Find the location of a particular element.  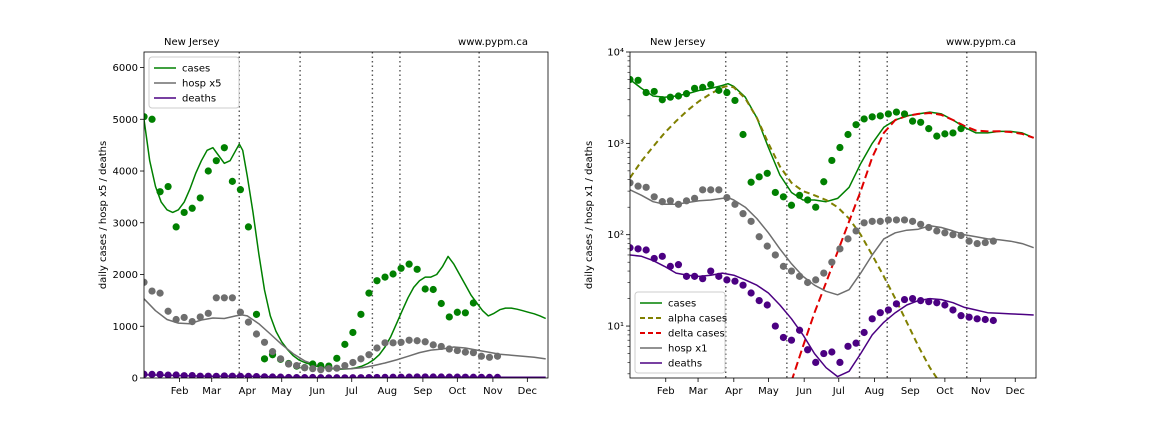

y-tick-label: 5000 is located at coordinates (125, 120).